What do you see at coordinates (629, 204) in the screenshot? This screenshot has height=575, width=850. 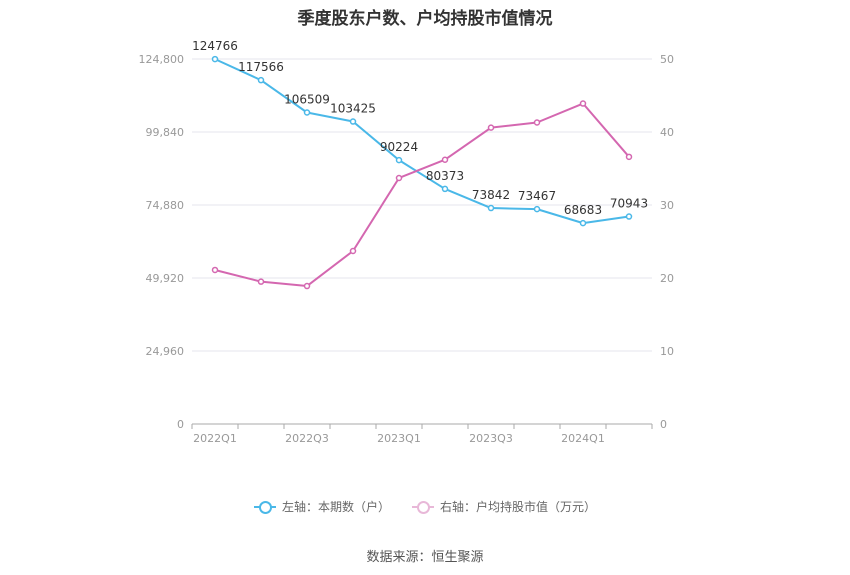 I see `data-label: 70943` at bounding box center [629, 204].